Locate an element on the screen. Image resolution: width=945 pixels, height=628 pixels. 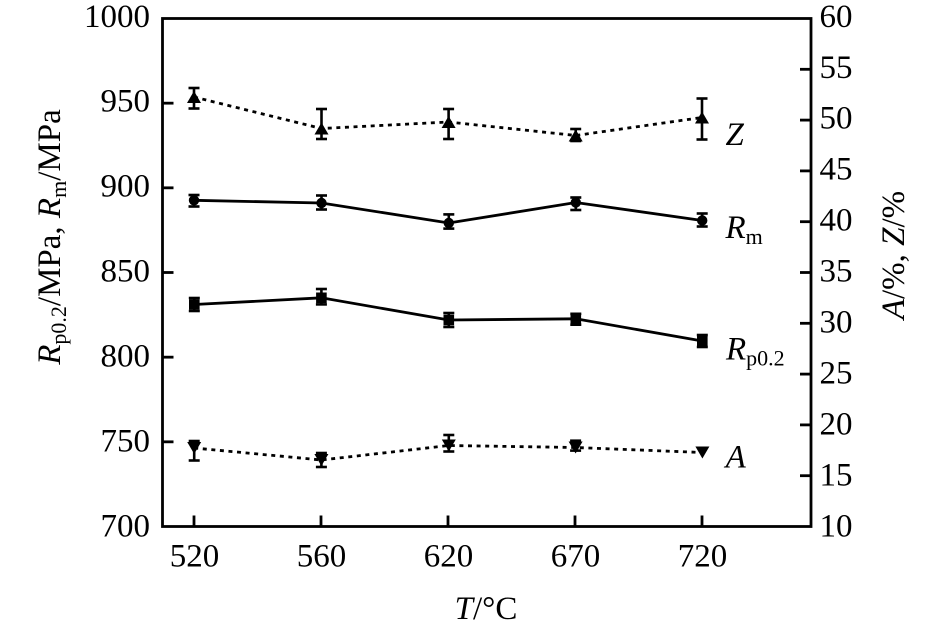
svg-text: T/°C is located at coordinates (486, 609).